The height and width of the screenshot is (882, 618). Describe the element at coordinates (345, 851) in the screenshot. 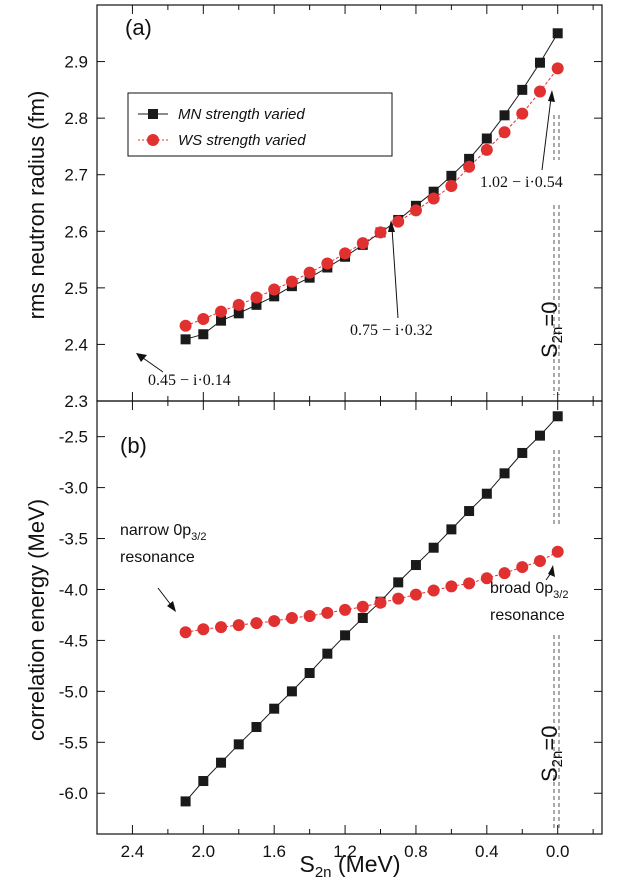

I see `x-tick-label-3: 1.2` at that location.